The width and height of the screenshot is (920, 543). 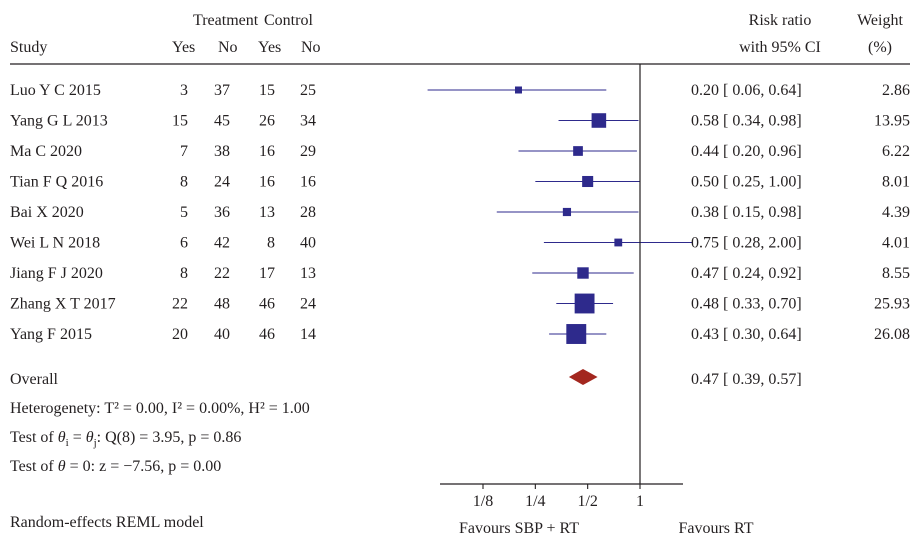 I want to click on study-name: Tian F Q 2016, so click(x=56, y=182).